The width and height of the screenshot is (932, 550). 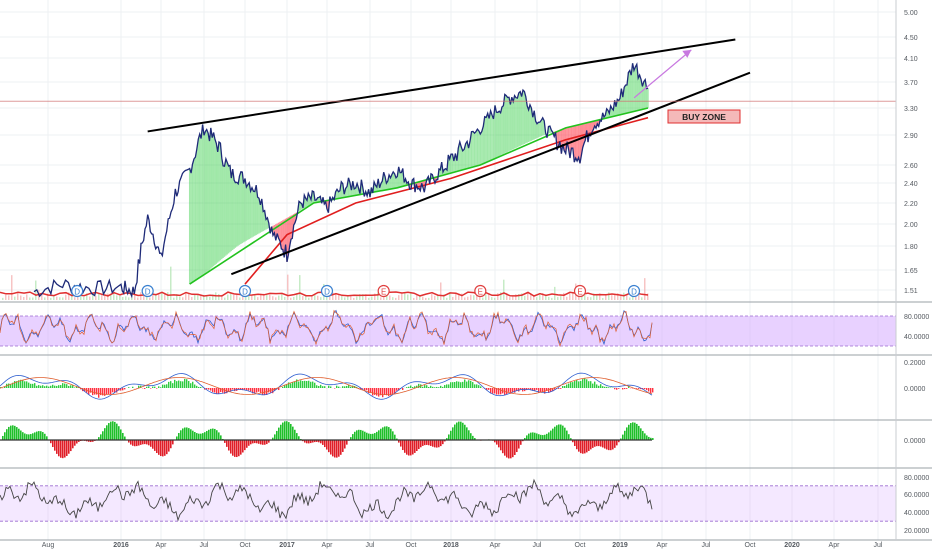 What do you see at coordinates (148, 292) in the screenshot?
I see `event-marker-letter: D` at bounding box center [148, 292].